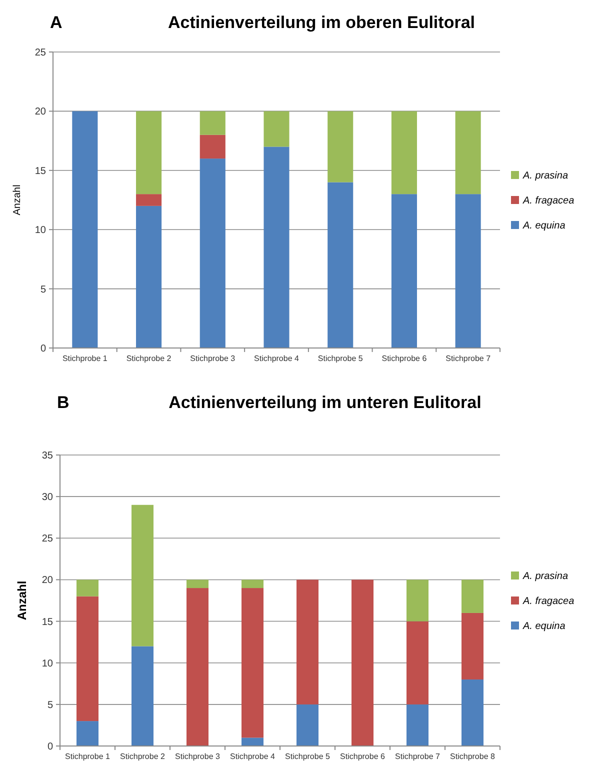 This screenshot has width=596, height=765. I want to click on x-tick-label: Stichprobe 8, so click(473, 756).